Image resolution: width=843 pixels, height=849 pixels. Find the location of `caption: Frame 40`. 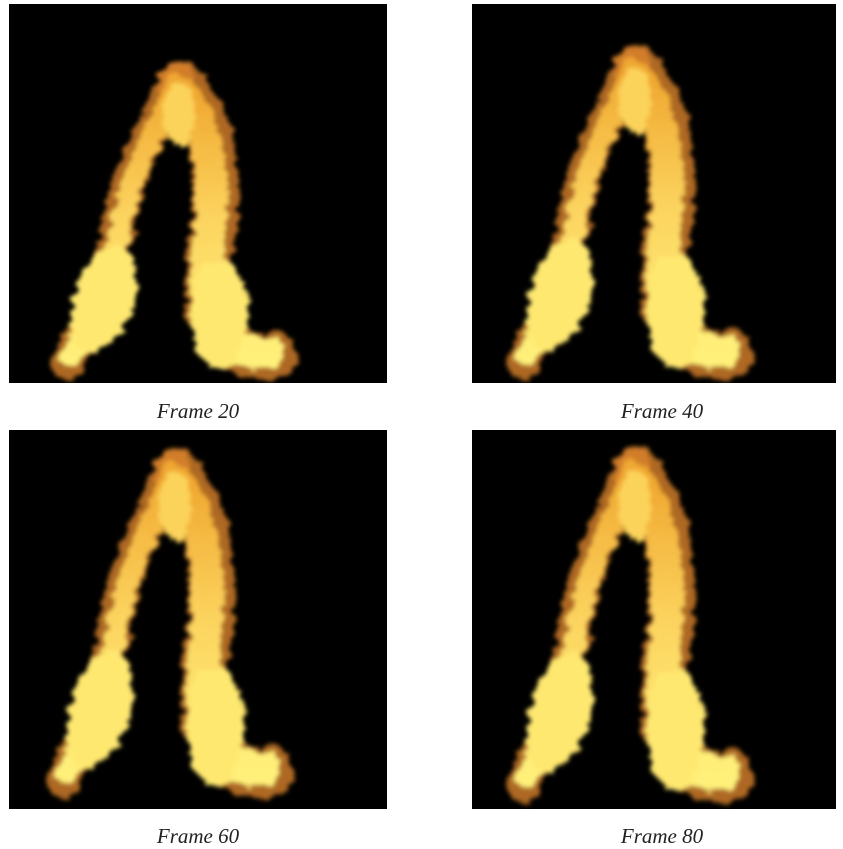

caption: Frame 40 is located at coordinates (662, 411).